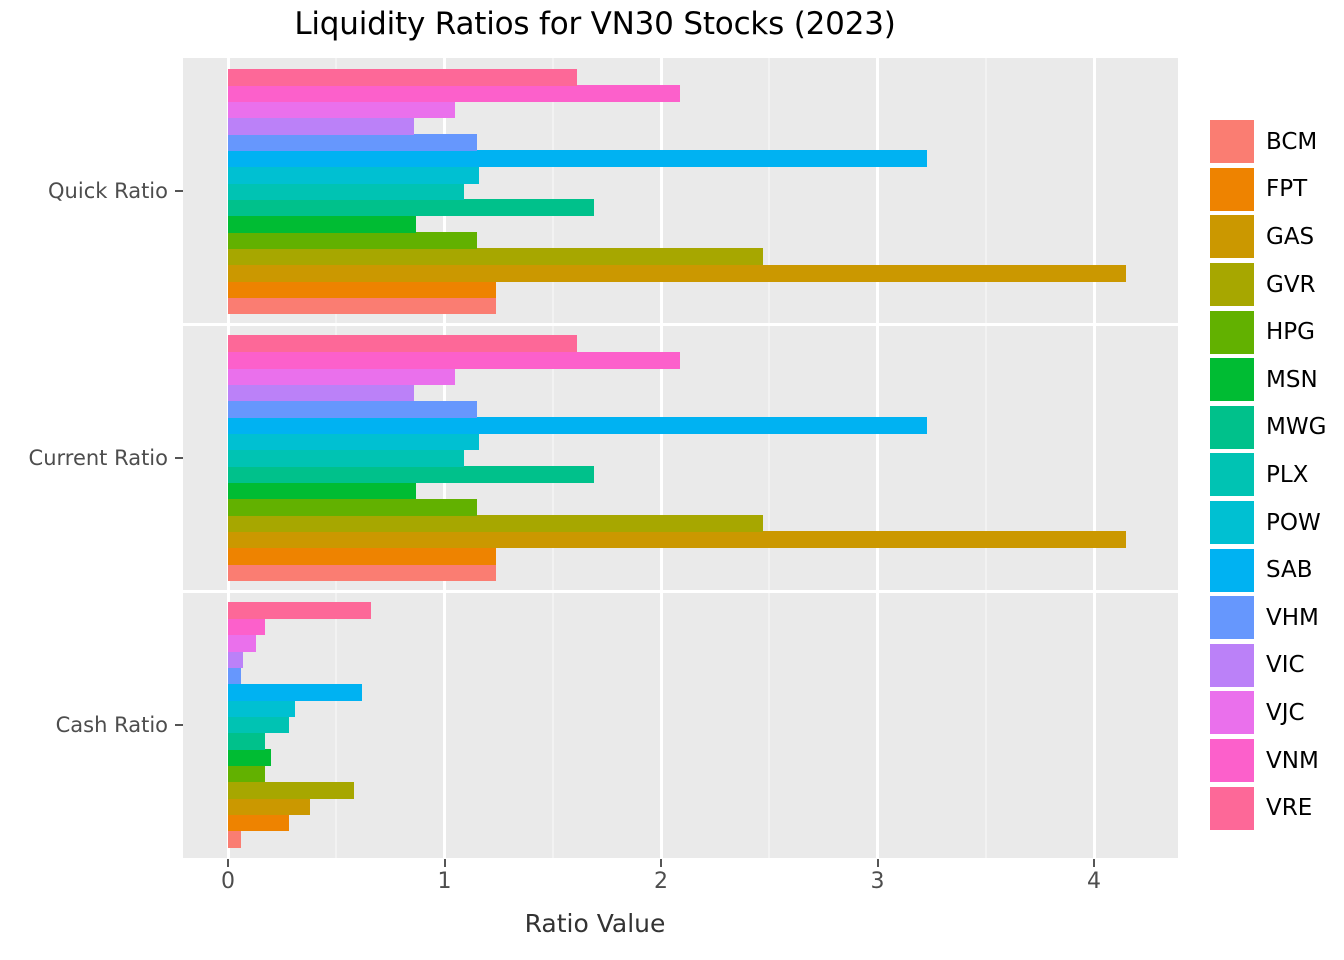  What do you see at coordinates (402, 344) in the screenshot?
I see `bar-vre-current-ratio` at bounding box center [402, 344].